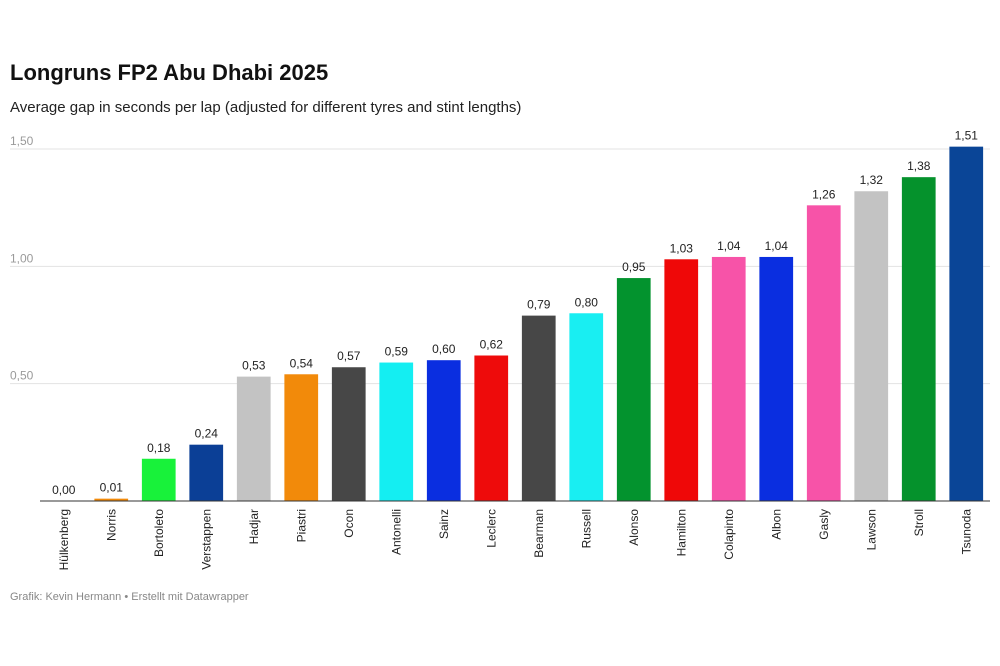  I want to click on value-label: 1,26, so click(824, 194).